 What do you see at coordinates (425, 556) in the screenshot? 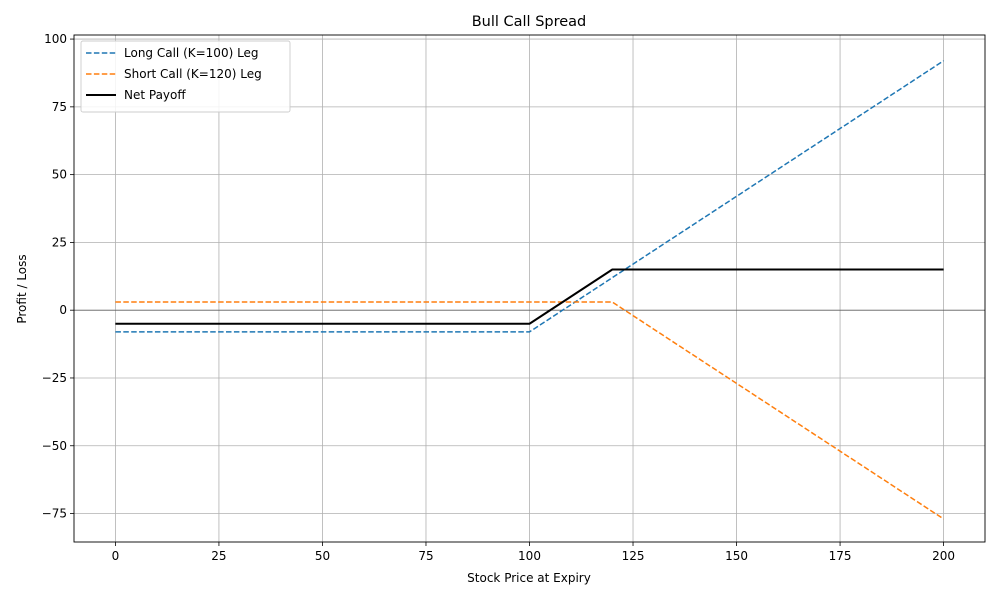
I see `x-tick-label: 75` at bounding box center [425, 556].